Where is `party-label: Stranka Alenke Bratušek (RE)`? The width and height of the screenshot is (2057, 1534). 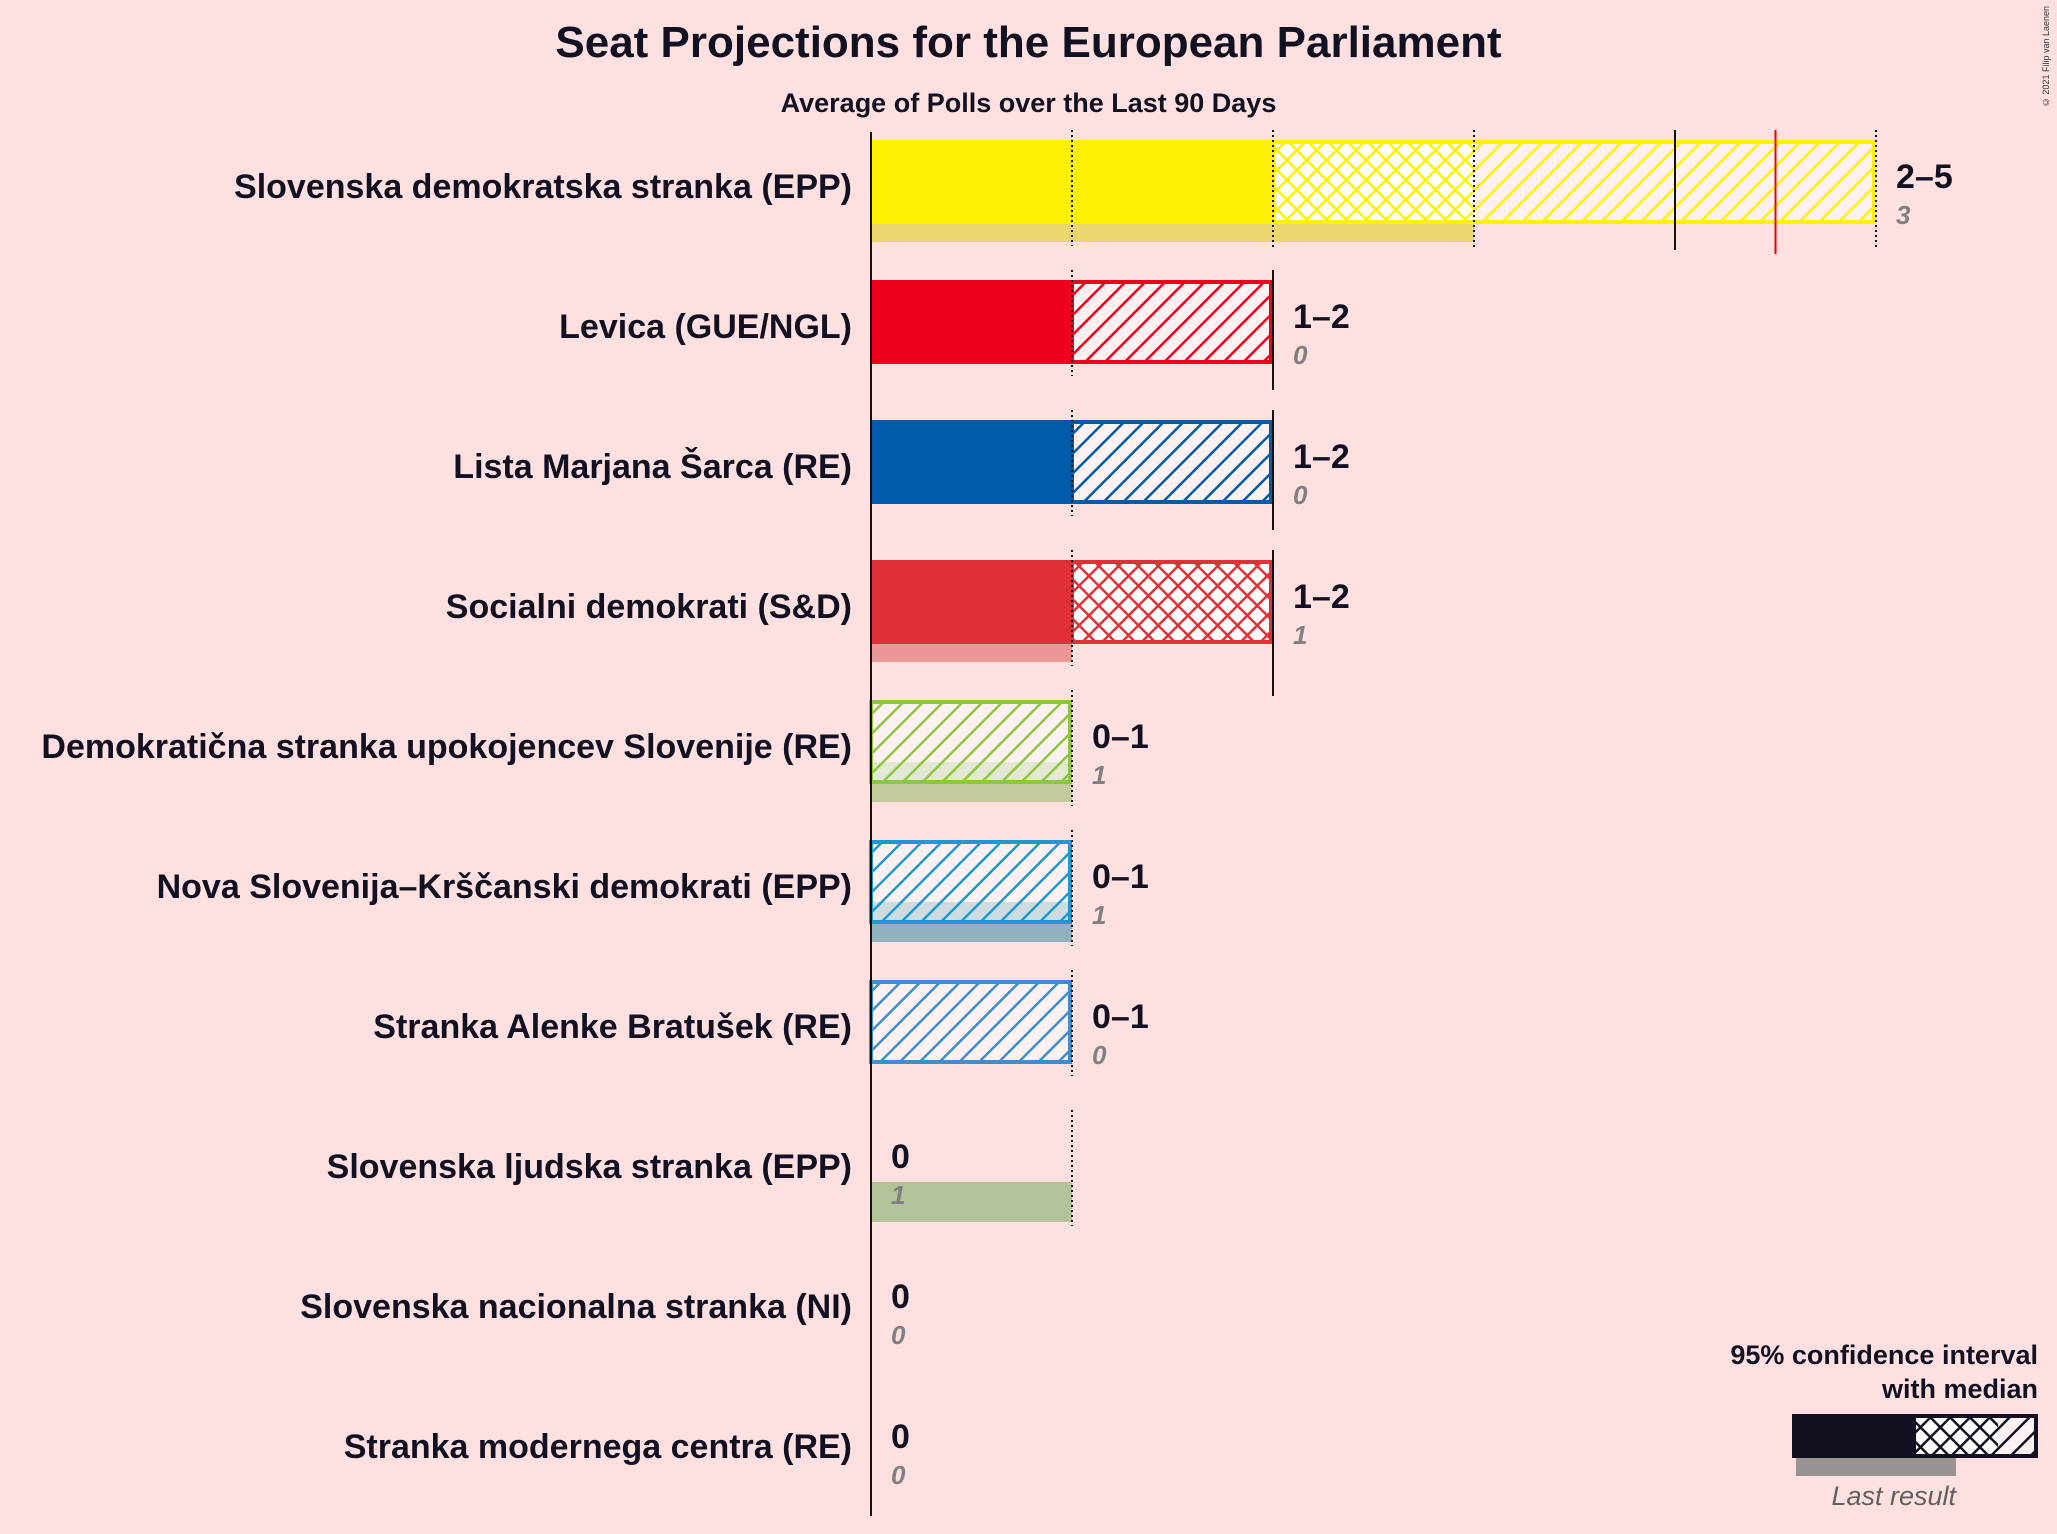 party-label: Stranka Alenke Bratušek (RE) is located at coordinates (612, 1027).